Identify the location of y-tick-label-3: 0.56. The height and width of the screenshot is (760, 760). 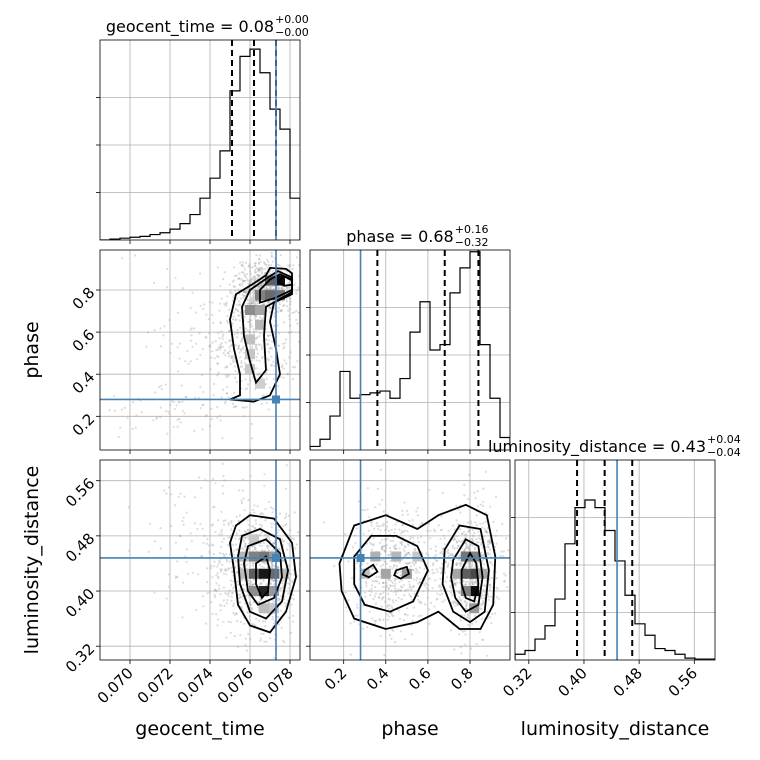
(80, 492).